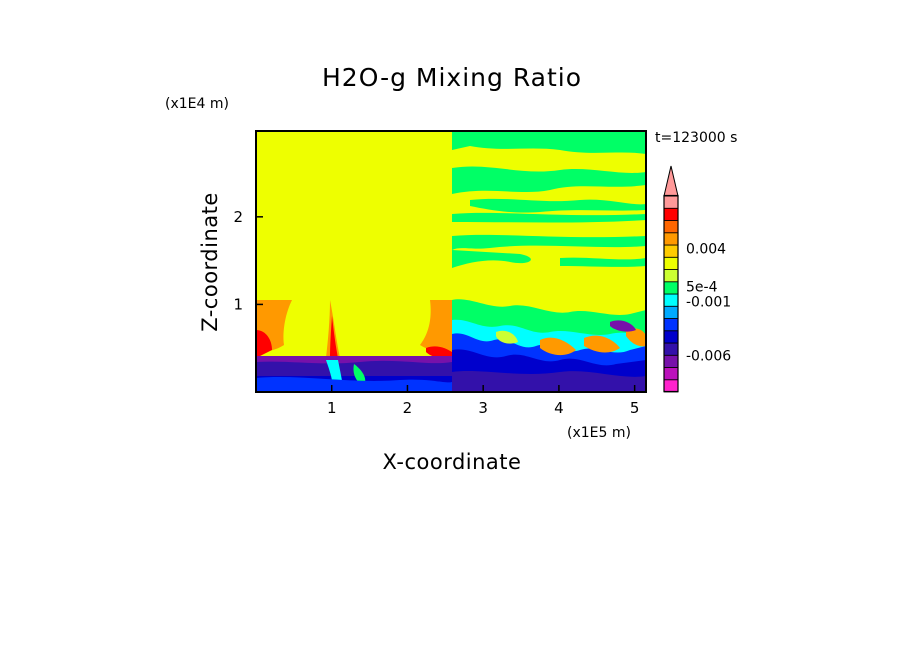 The image size is (904, 654). What do you see at coordinates (238, 217) in the screenshot?
I see `y-tick-label: 2` at bounding box center [238, 217].